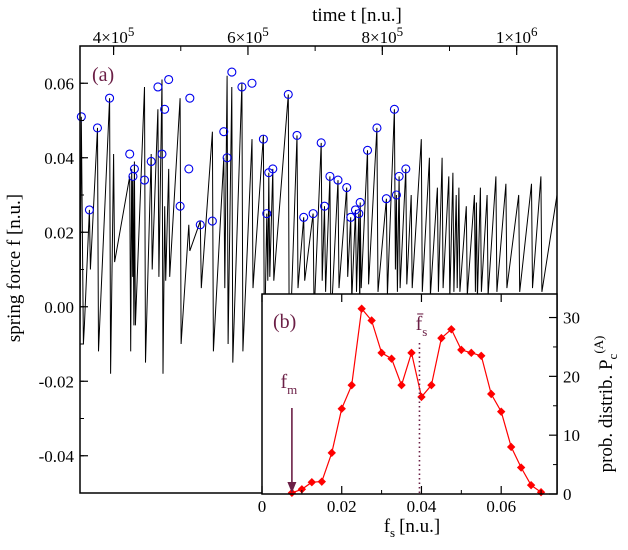  What do you see at coordinates (284, 322) in the screenshot?
I see `panel-label-b: (b)` at bounding box center [284, 322].